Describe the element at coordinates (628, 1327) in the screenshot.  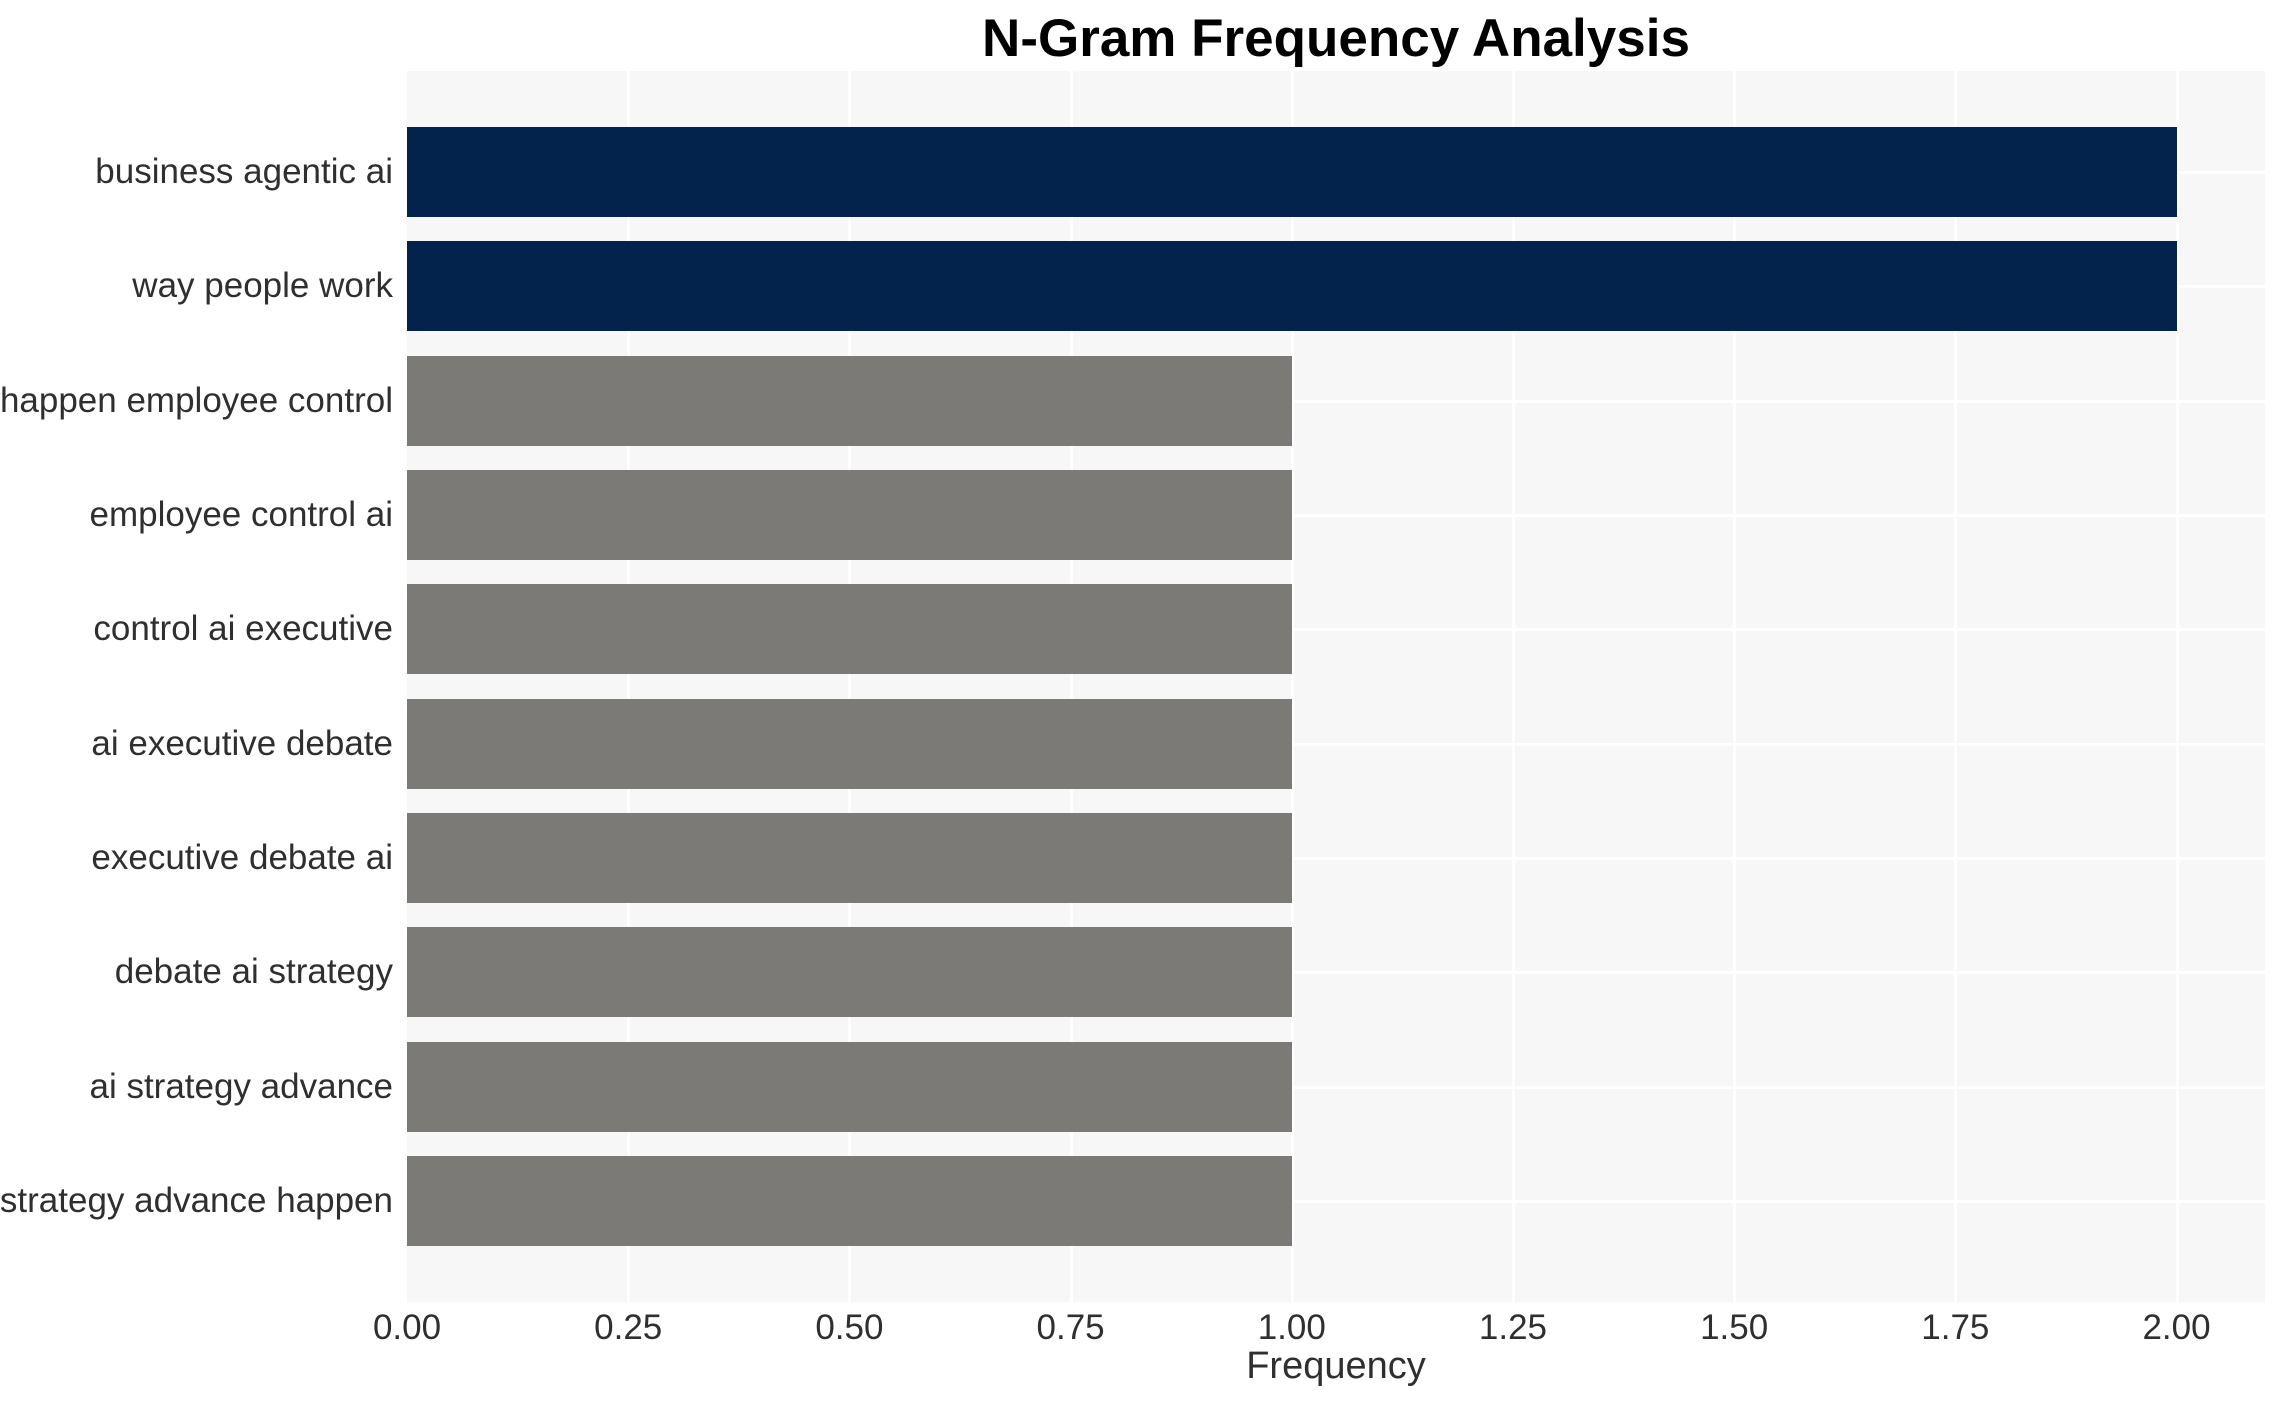
I see `x-tick-label: 0.25` at that location.